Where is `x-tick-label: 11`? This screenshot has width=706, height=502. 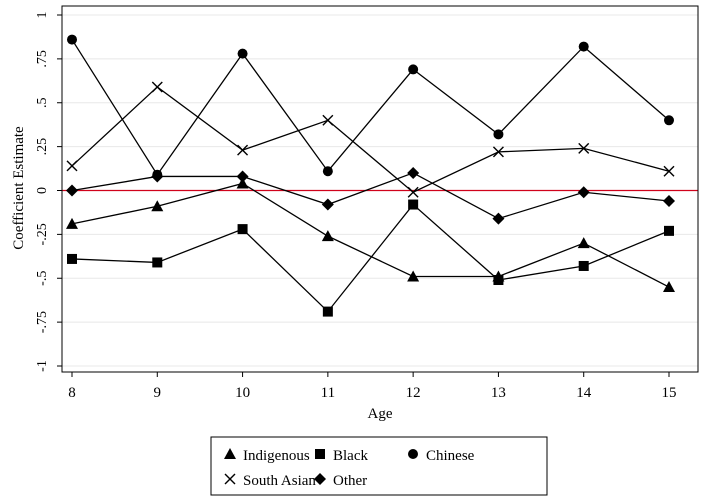
x-tick-label: 11 is located at coordinates (328, 393).